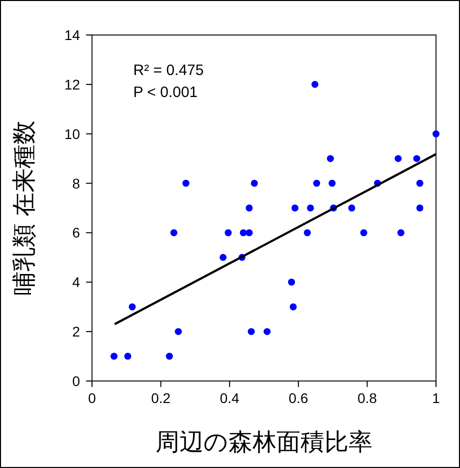 This screenshot has width=460, height=468. Describe the element at coordinates (436, 398) in the screenshot. I see `x-tick-label: 1` at that location.